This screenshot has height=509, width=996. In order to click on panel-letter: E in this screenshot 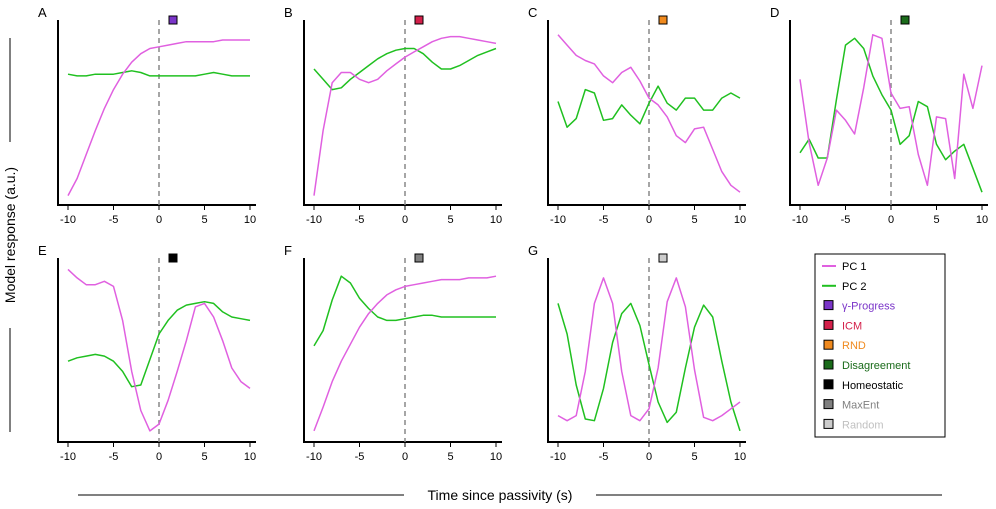, I will do `click(42, 250)`.